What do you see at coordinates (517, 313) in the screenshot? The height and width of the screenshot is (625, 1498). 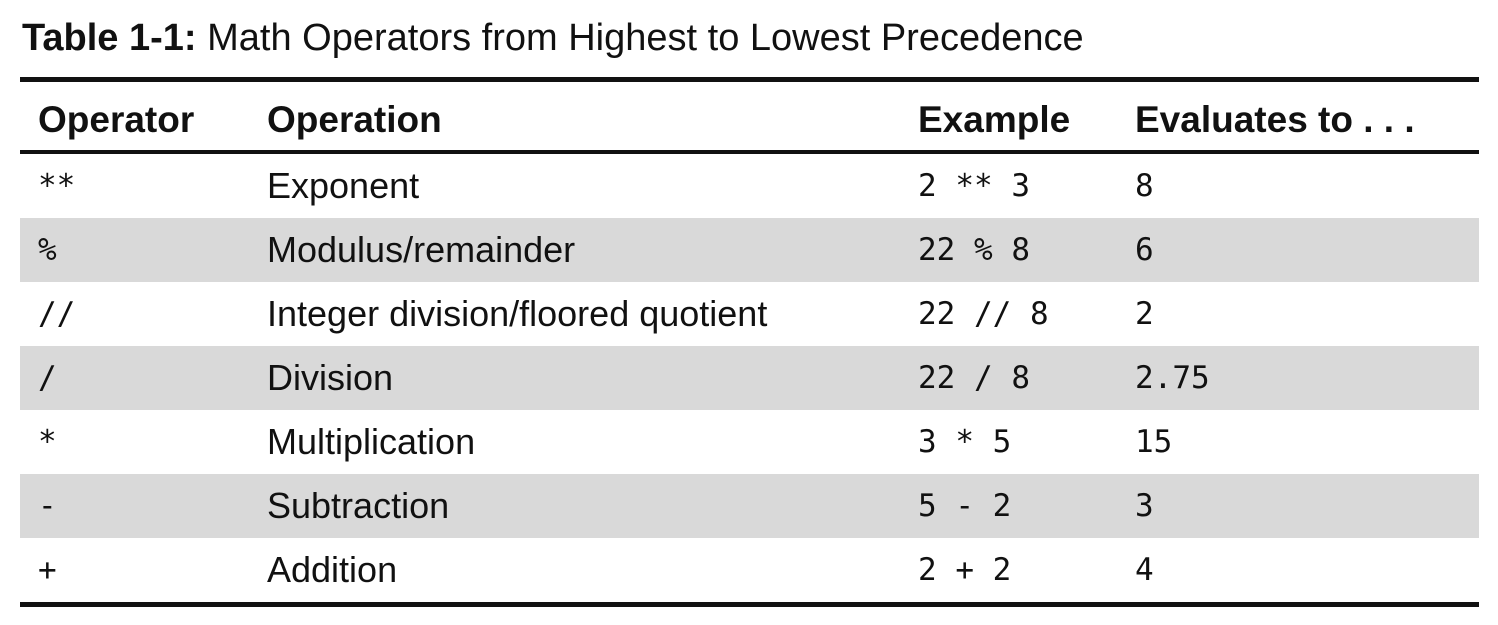 I see `operation-cell: Integer division/floored quotient` at bounding box center [517, 313].